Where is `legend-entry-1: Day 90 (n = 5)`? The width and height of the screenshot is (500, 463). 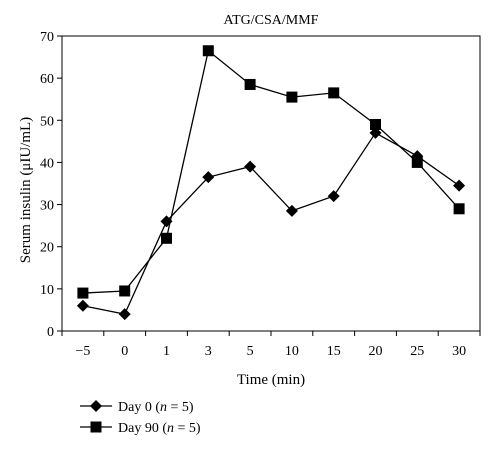 legend-entry-1: Day 90 (n = 5) is located at coordinates (140, 428).